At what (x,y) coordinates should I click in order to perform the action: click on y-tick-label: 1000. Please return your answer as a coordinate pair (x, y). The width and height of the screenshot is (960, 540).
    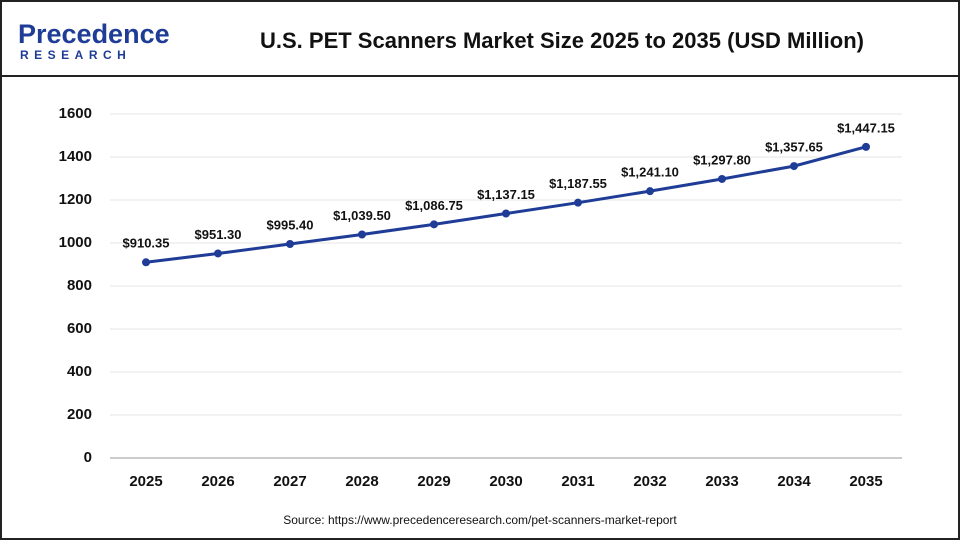
    Looking at the image, I should click on (75, 242).